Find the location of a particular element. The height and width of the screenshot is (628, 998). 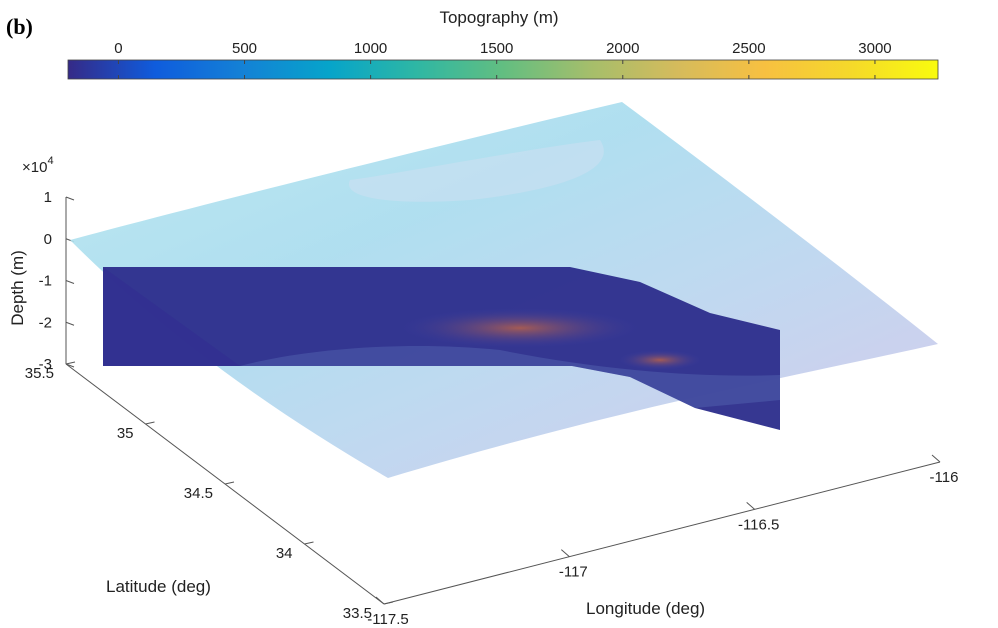

latitude-axis-ticks: 35.5 35 34.5 34 33.5 is located at coordinates (198, 493).